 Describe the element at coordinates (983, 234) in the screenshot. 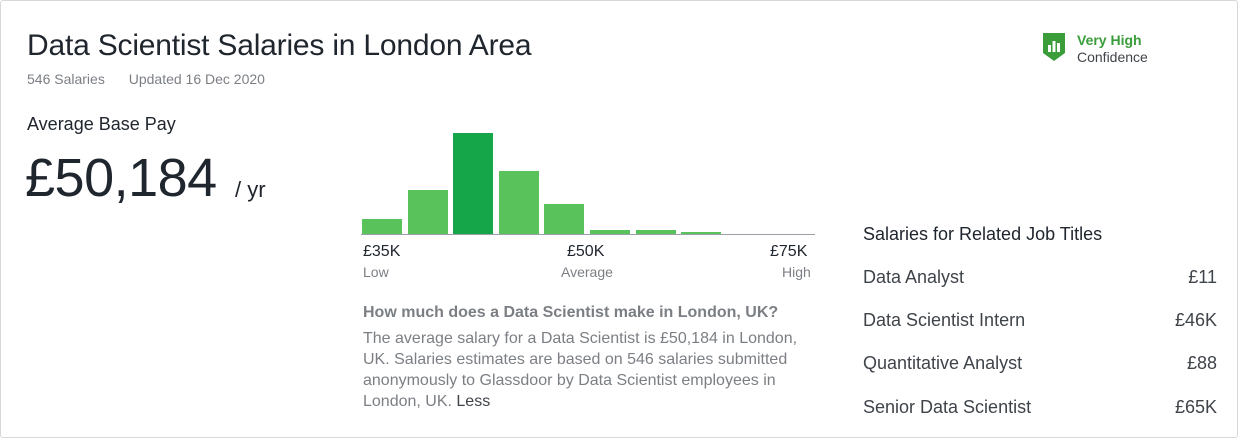

I see `related-jobs-title: Salaries for Related Job Titles` at that location.